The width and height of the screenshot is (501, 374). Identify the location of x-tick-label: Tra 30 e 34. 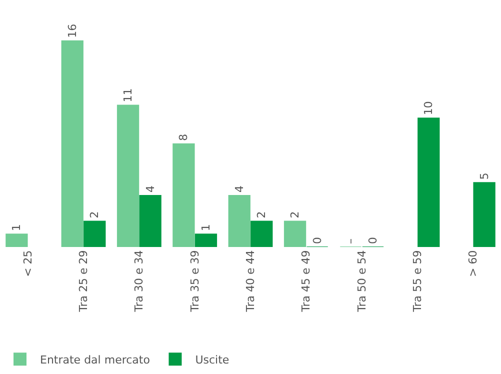
(139, 281).